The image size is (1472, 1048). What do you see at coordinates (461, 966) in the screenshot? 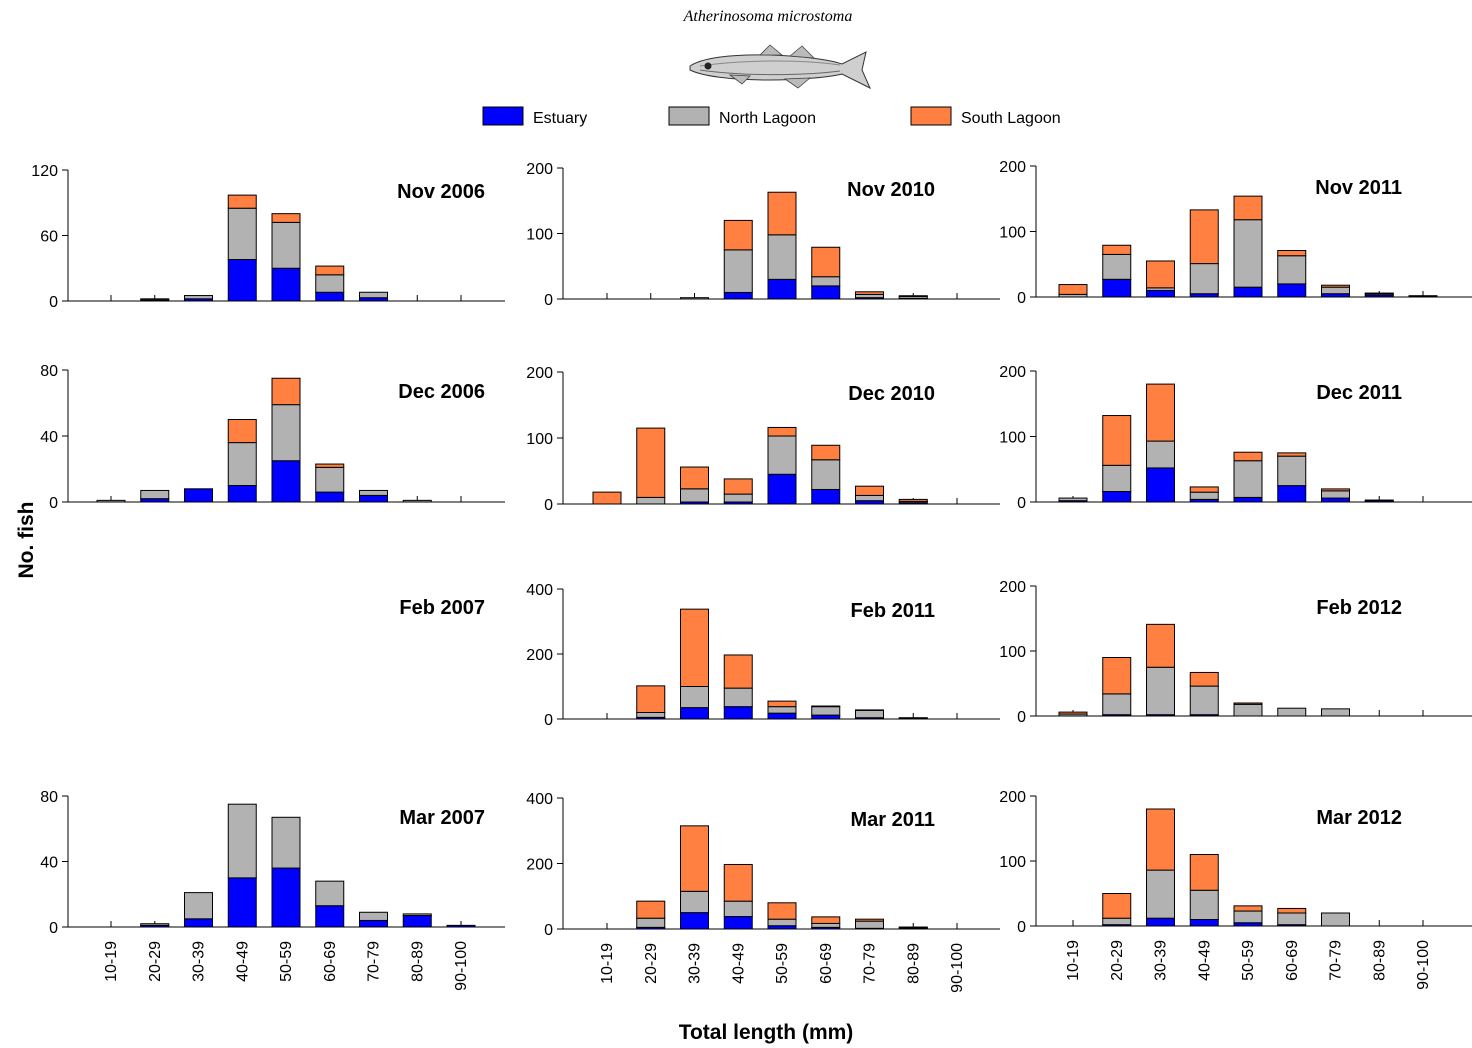
I see `x-category-label: 90-100` at bounding box center [461, 966].